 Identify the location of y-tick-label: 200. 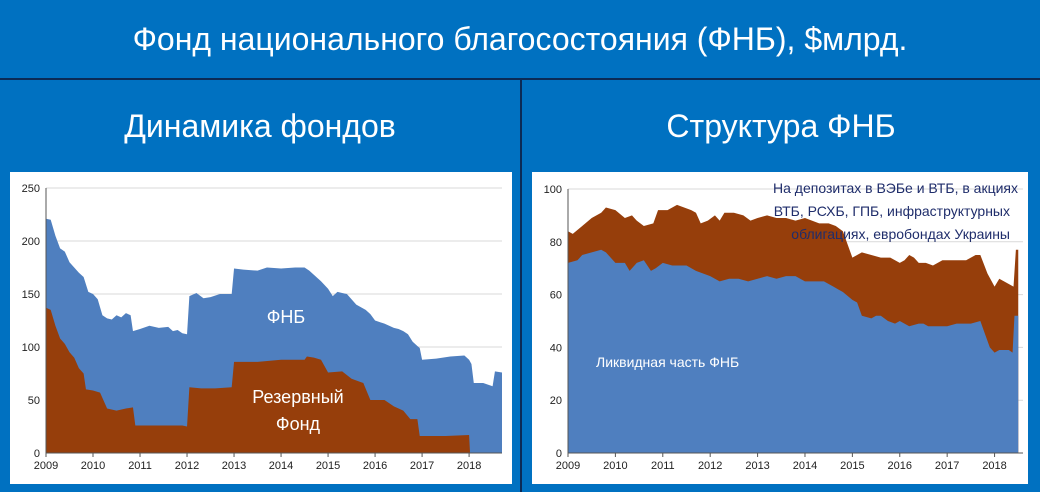
(31, 242).